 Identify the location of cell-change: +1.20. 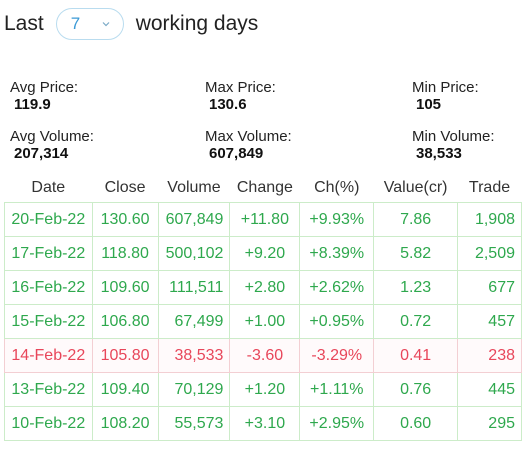
(265, 389).